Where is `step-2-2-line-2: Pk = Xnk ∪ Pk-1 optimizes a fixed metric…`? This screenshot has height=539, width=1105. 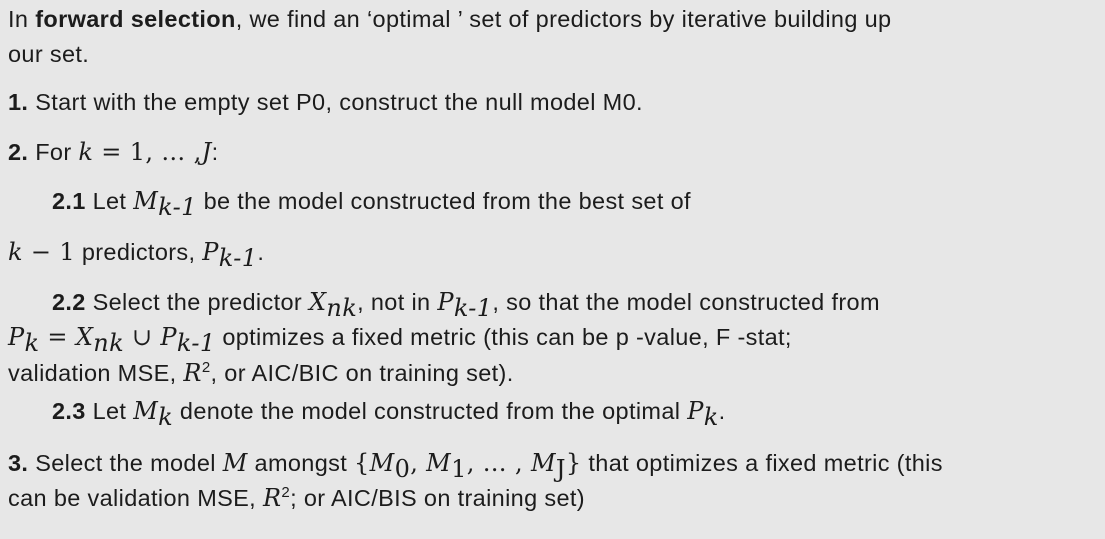
step-2-2-line-2: Pk = Xnk ∪ Pk-1 optimizes a fixed metric… is located at coordinates (400, 338).